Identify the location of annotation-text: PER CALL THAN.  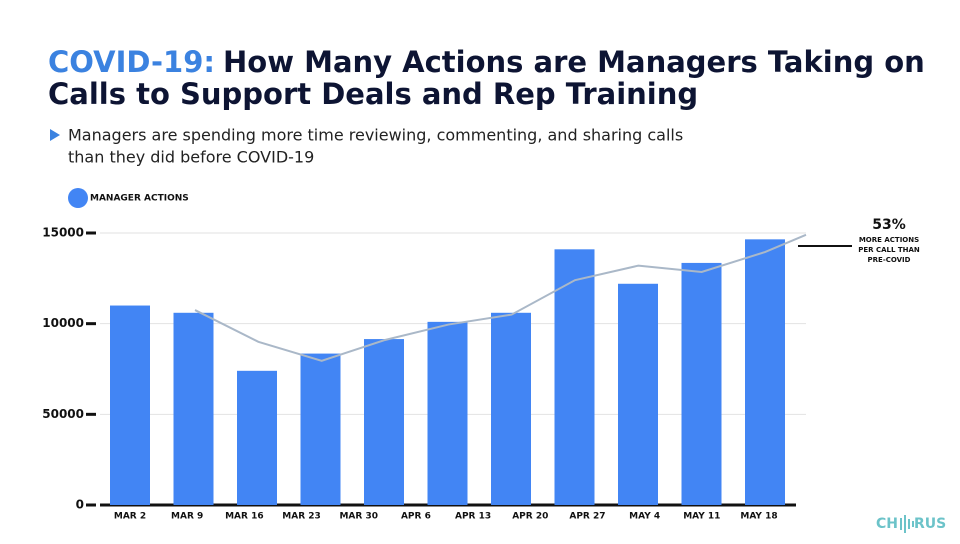
(889, 250).